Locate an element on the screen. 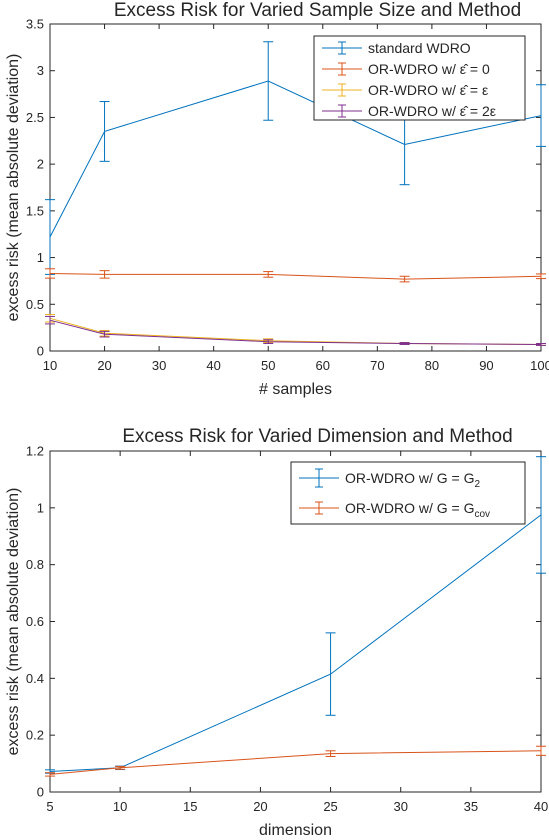  legend-label: OR-WDRO w/ ε̂ = ε is located at coordinates (428, 90).